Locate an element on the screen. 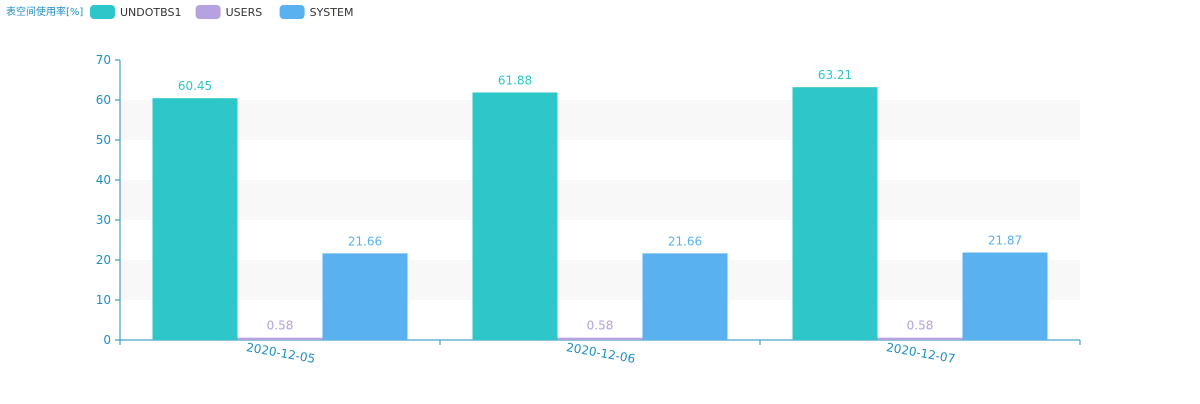 Image resolution: width=1200 pixels, height=404 pixels. x-tick-label: 2020-12-07 is located at coordinates (920, 353).